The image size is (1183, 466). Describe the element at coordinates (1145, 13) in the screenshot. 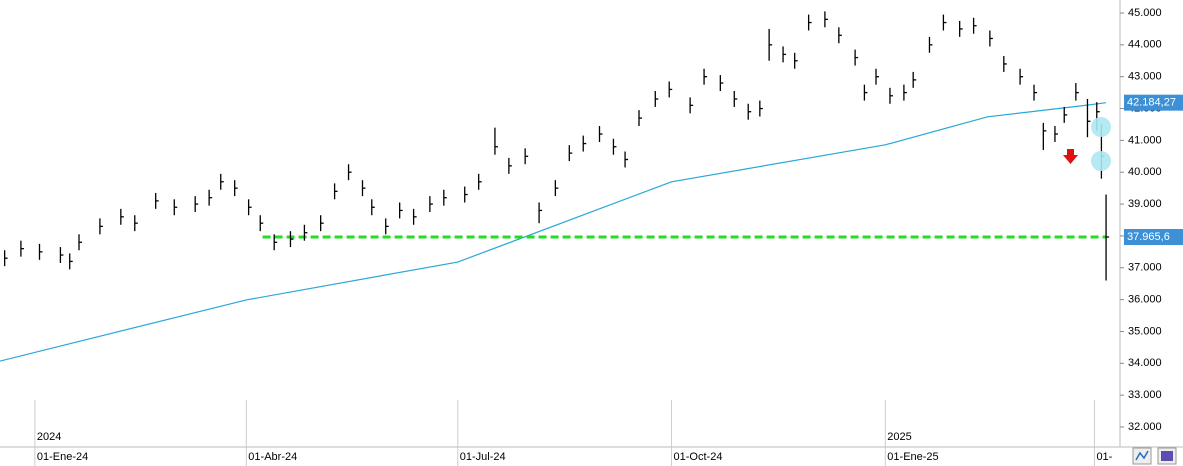

I see `y-tick-label: 45.000` at that location.